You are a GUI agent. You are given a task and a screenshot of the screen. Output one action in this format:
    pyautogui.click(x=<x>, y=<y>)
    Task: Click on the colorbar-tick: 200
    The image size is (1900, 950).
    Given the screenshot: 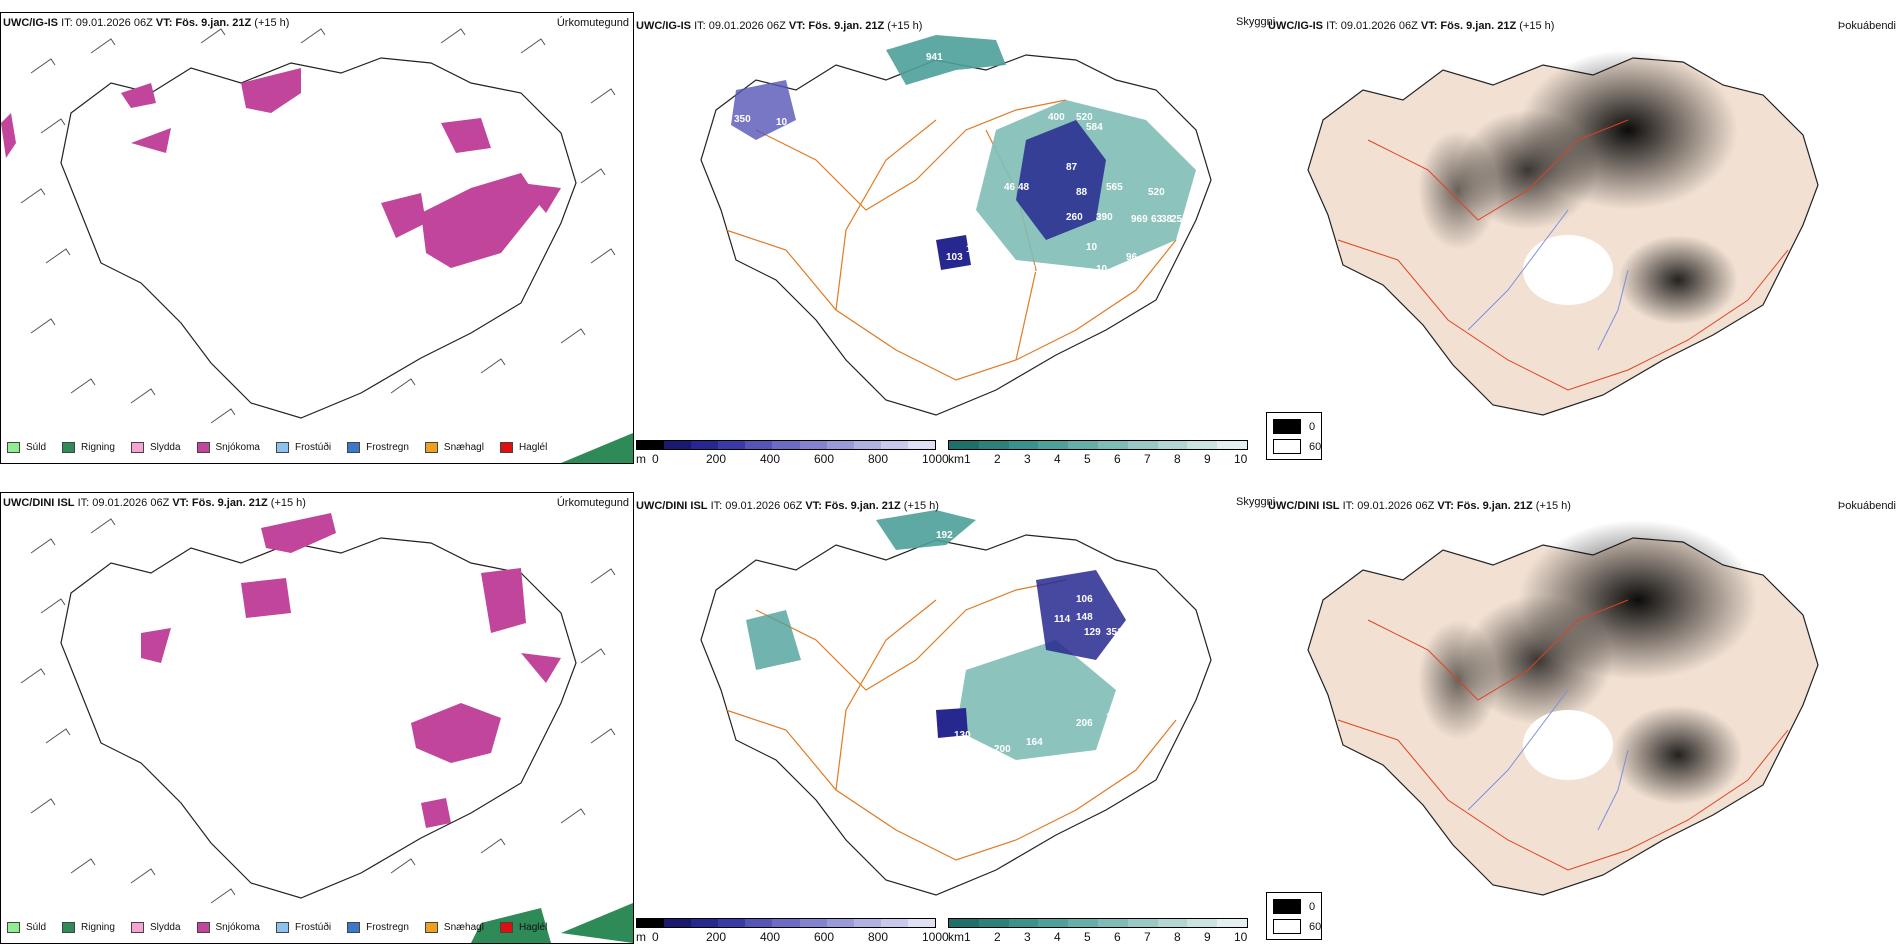 What is the action you would take?
    pyautogui.click(x=716, y=459)
    